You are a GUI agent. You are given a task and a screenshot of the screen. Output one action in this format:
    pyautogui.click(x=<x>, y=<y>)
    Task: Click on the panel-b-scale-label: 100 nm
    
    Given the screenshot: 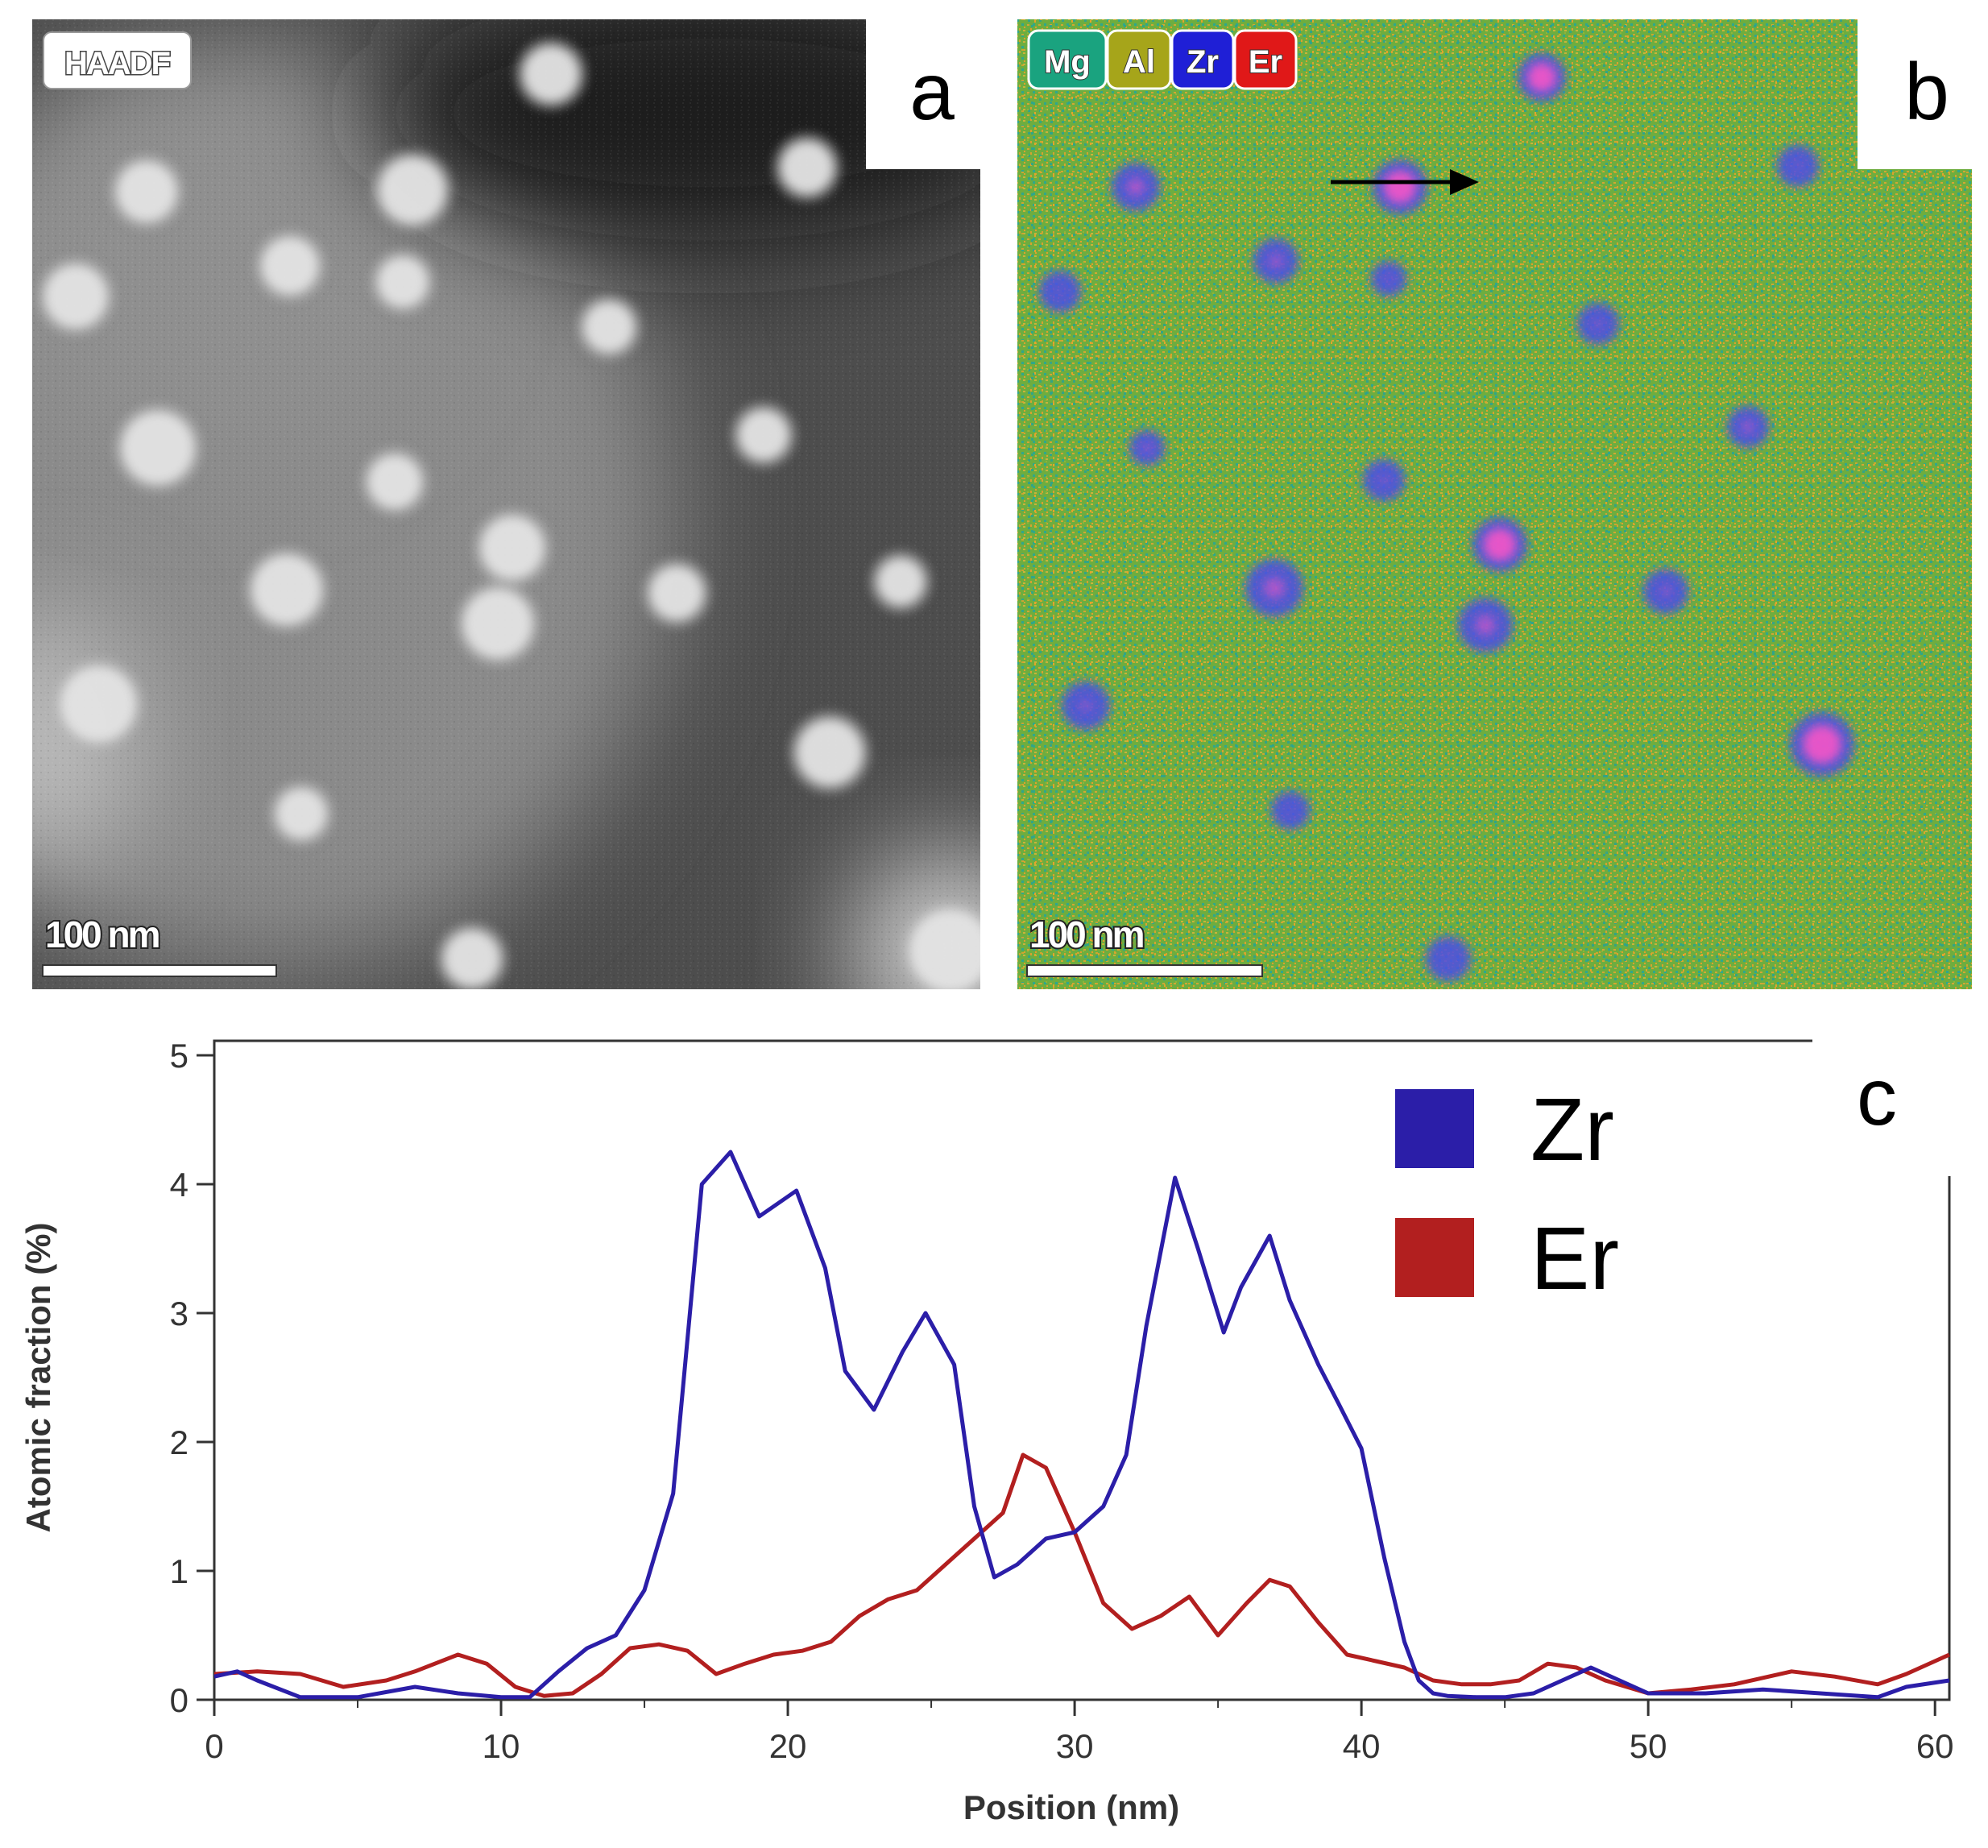 What is the action you would take?
    pyautogui.click(x=1086, y=935)
    